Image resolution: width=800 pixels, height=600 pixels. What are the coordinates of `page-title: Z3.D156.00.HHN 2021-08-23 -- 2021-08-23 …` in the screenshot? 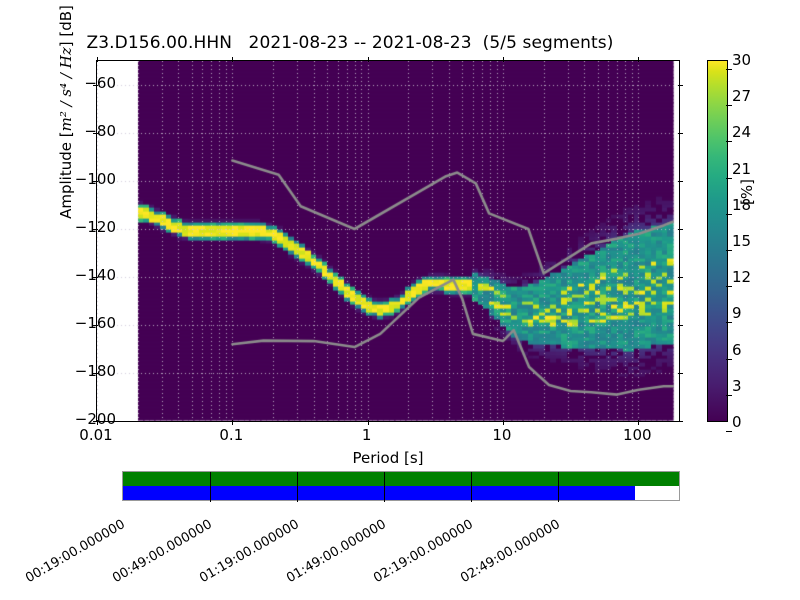 It's located at (350, 43).